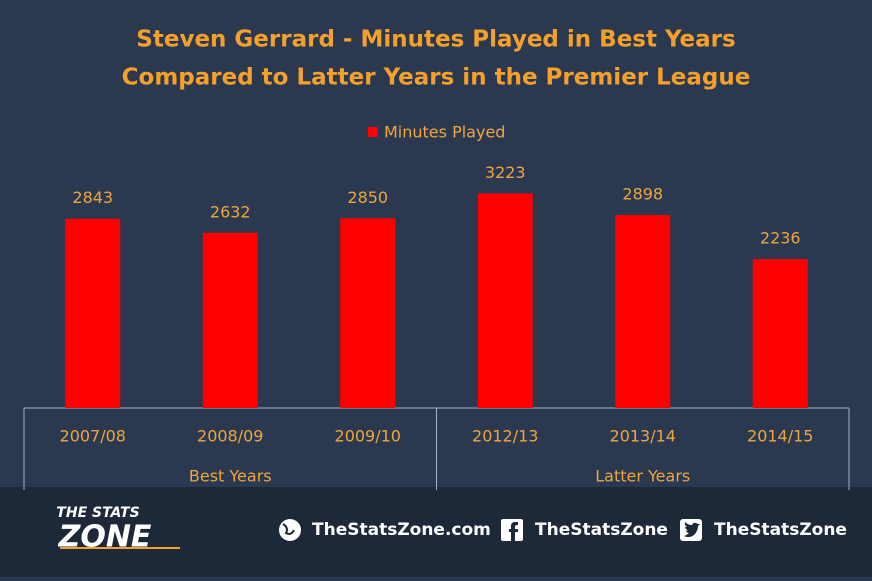  Describe the element at coordinates (780, 238) in the screenshot. I see `data-label: 2236` at that location.